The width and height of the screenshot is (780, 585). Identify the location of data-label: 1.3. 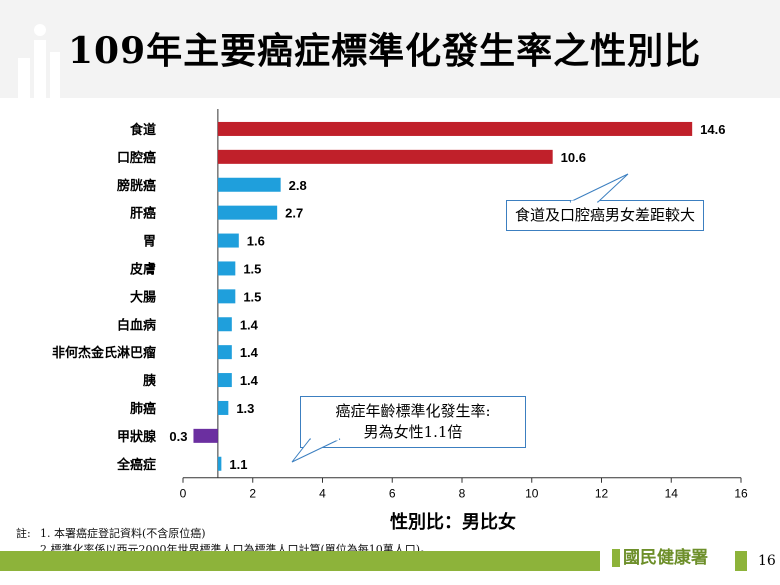
(245, 408).